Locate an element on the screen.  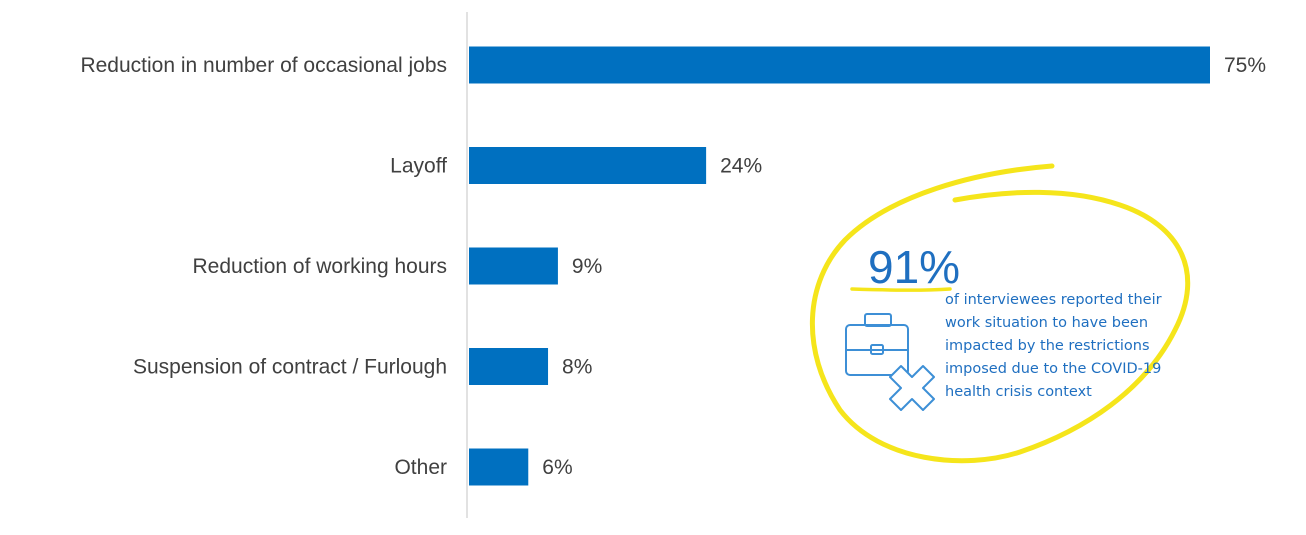
callout-text-line: health crisis context is located at coordinates (1018, 392).